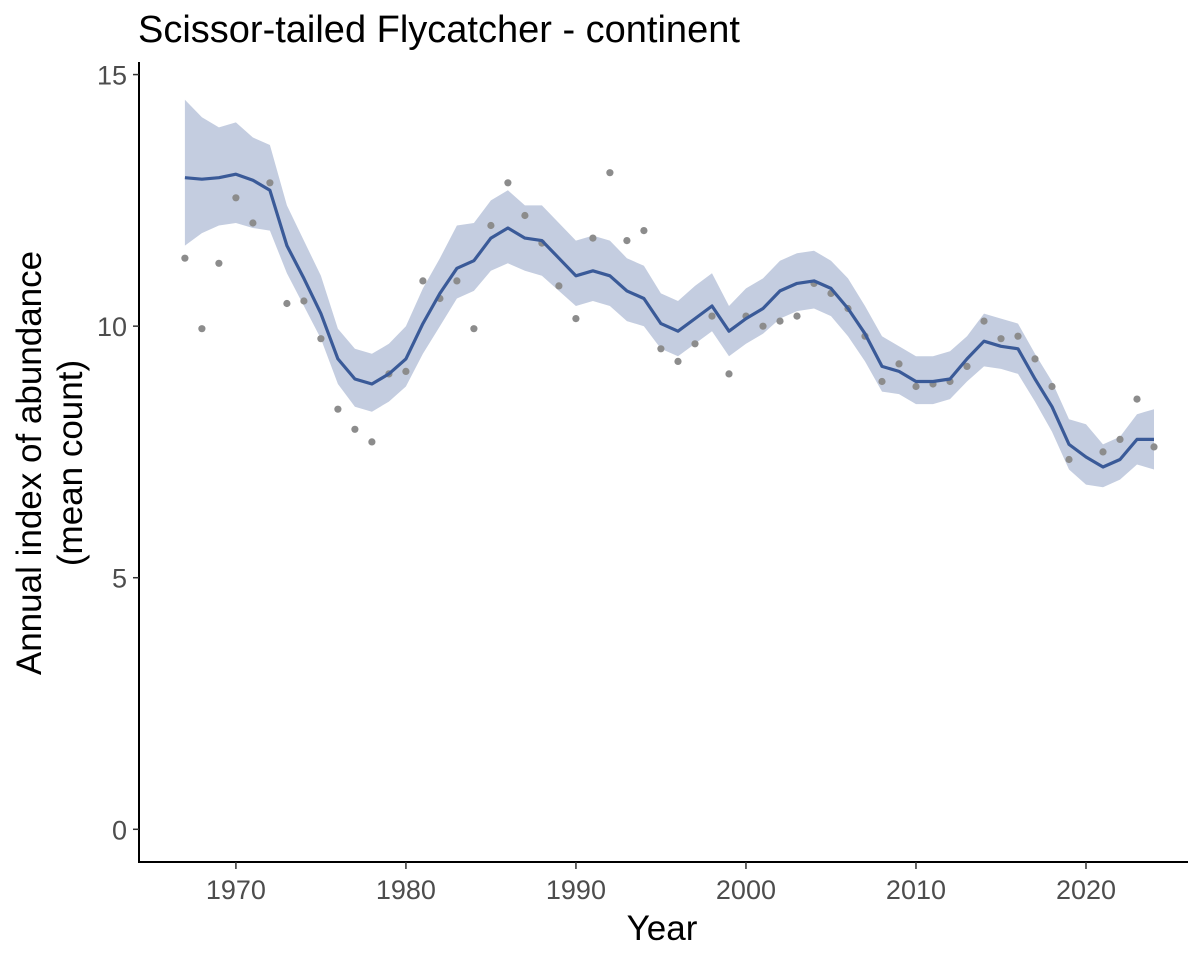  What do you see at coordinates (439, 30) in the screenshot?
I see `chart-title: Scissor-tailed Flycatcher - continent` at bounding box center [439, 30].